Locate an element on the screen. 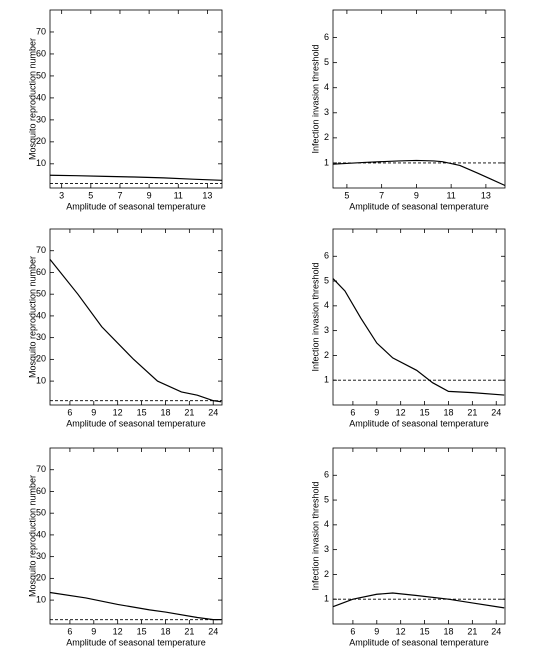 This screenshot has width=538, height=653. x-tick-label: 7 is located at coordinates (381, 195).